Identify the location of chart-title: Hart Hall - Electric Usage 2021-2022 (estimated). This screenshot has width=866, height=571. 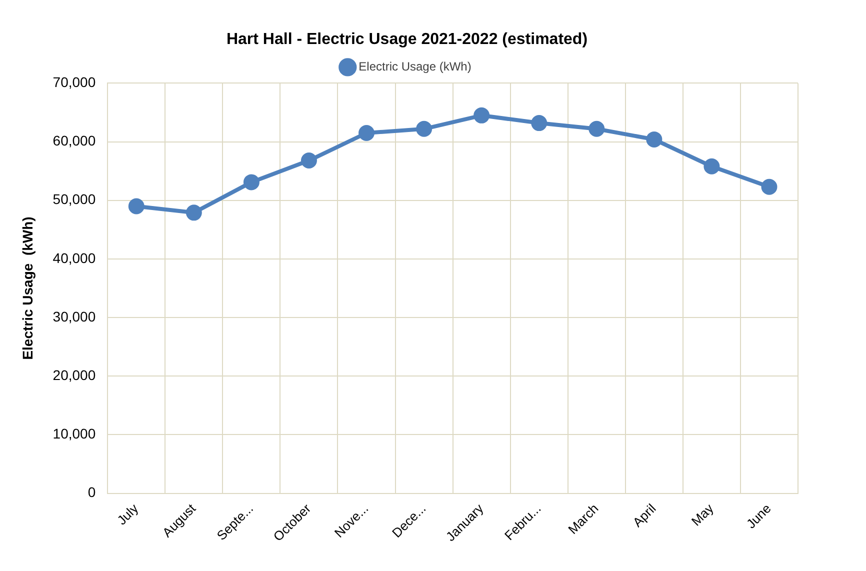
(407, 39).